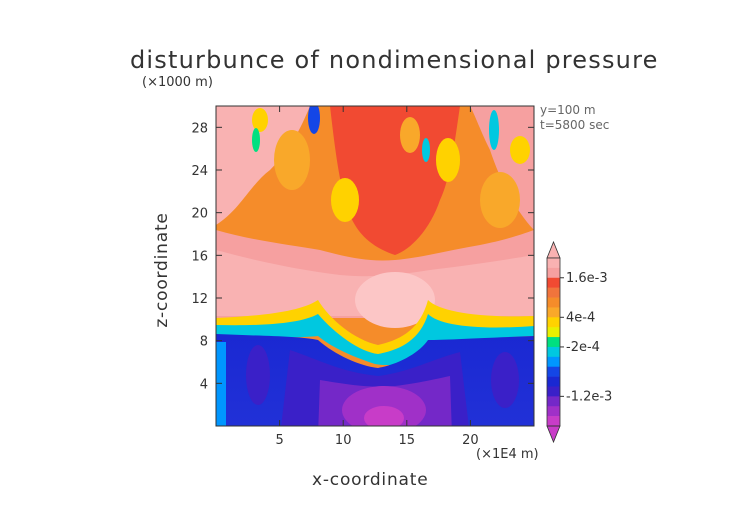  I want to click on y-axis-label: z-coordinate, so click(162, 270).